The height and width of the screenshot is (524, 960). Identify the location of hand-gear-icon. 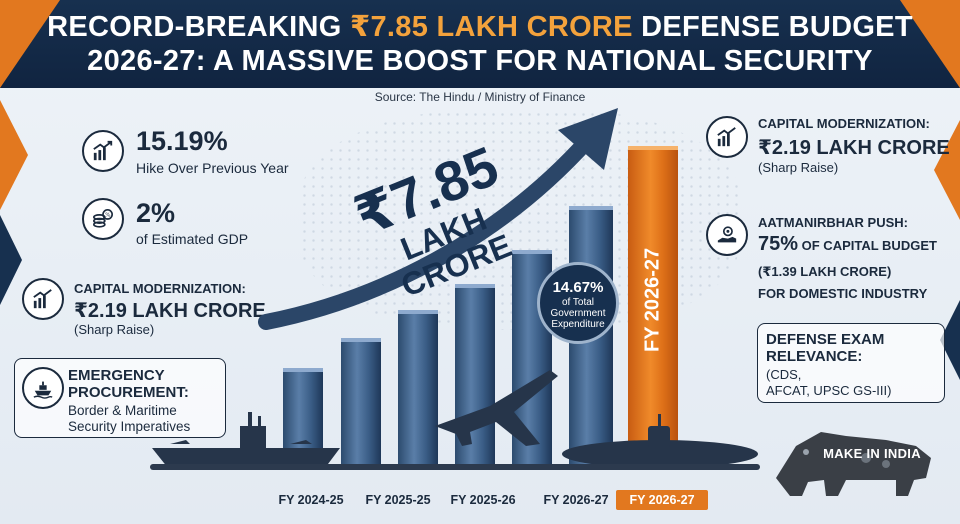
(727, 235).